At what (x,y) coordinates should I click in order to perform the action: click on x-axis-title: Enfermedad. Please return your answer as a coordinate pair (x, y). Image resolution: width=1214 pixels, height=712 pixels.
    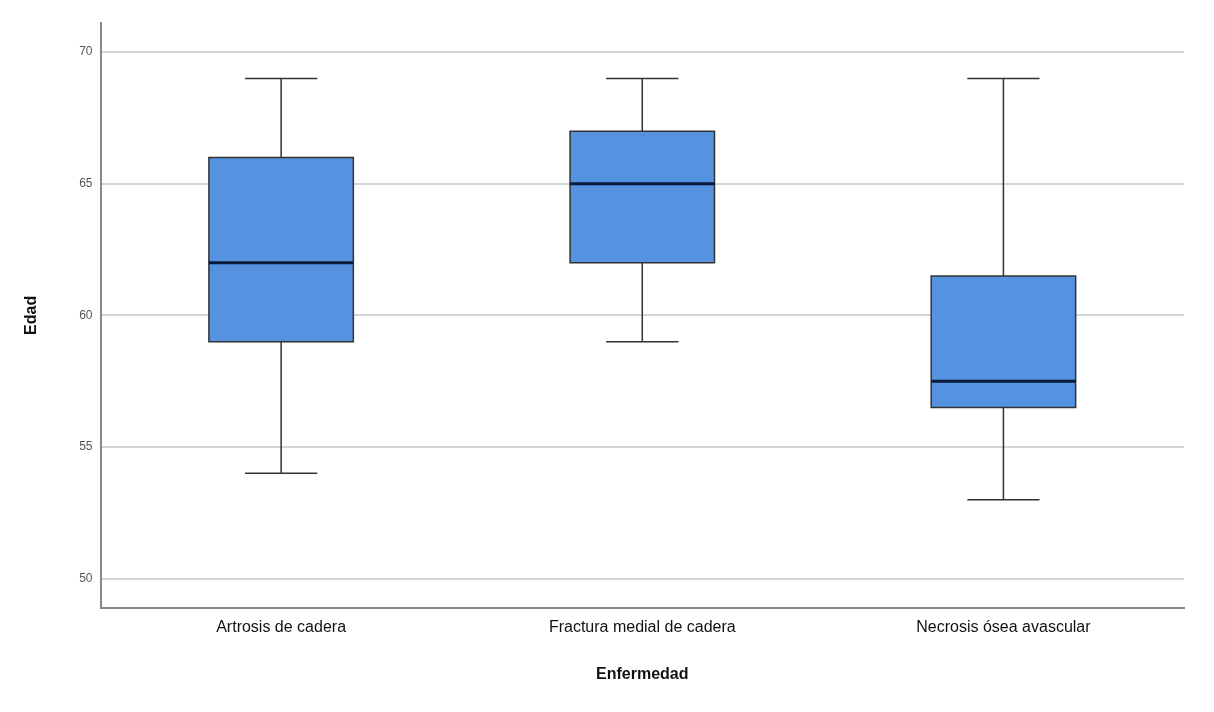
    Looking at the image, I should click on (642, 673).